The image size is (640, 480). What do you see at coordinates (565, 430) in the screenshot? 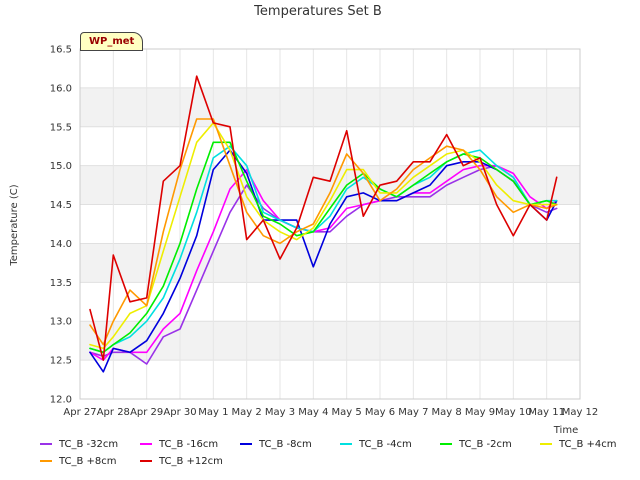
I see `x-axis-label: Time` at bounding box center [565, 430].